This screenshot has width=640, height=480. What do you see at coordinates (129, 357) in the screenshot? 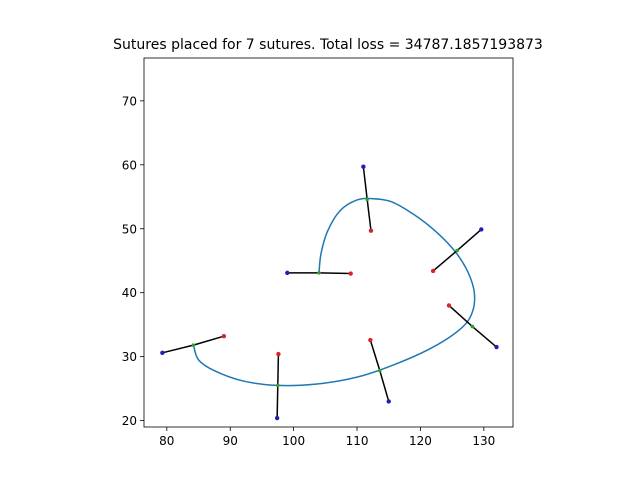
I see `y-tick-label: 30` at bounding box center [129, 357].